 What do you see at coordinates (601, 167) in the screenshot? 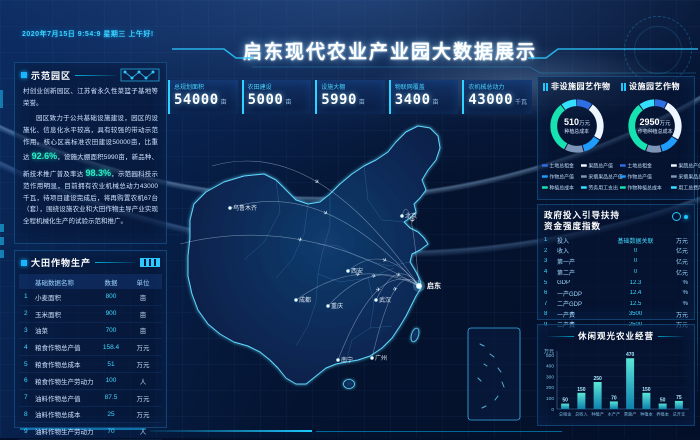
I see `legend-label: 果蔬总产值` at bounding box center [601, 167].